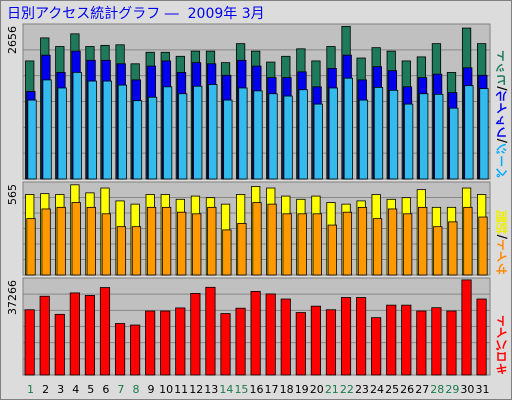 The image size is (512, 400). What do you see at coordinates (303, 134) in the screenshot?
I see `bar-page-file-hit-ページ-19` at bounding box center [303, 134].